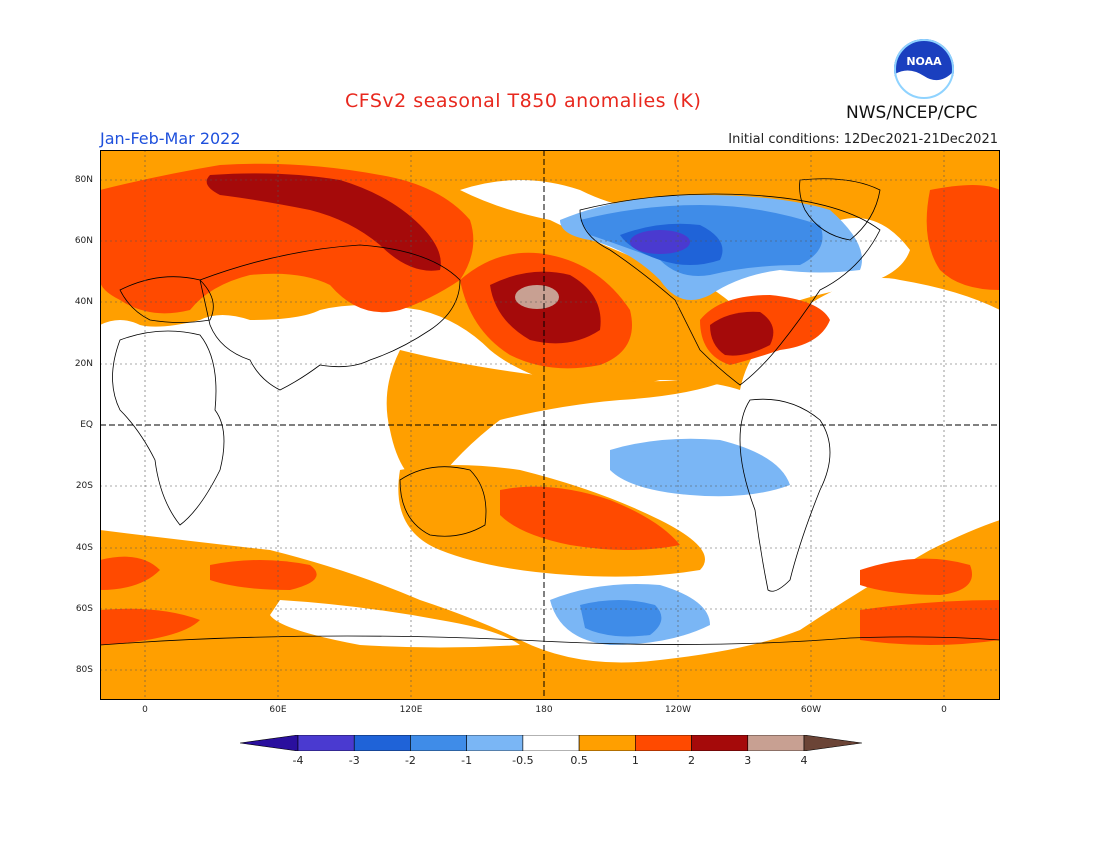 The image size is (1100, 850). What do you see at coordinates (395, 624) in the screenshot?
I see `anomaly-region-south-white-gap` at bounding box center [395, 624].